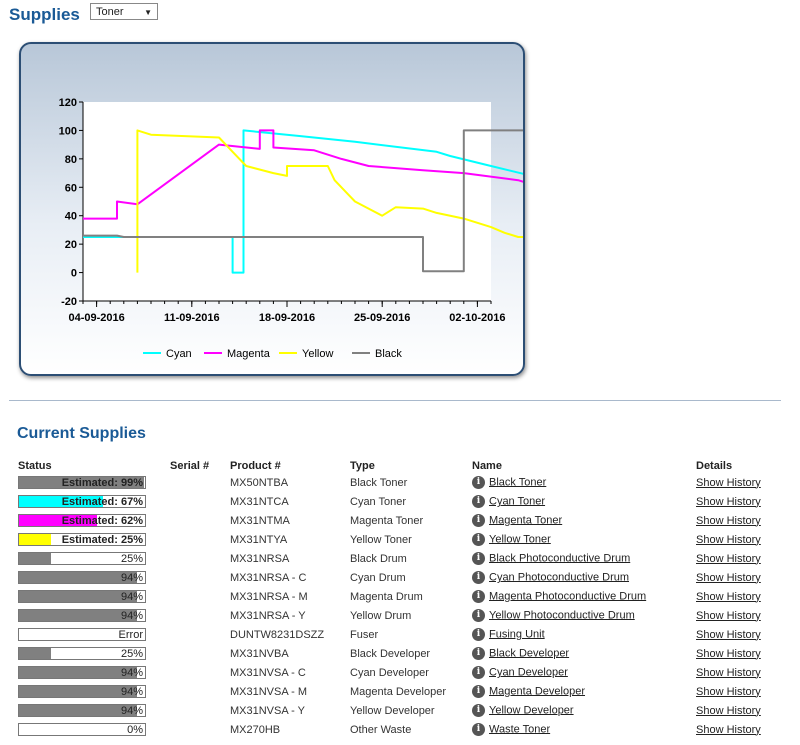 This screenshot has height=745, width=800. Describe the element at coordinates (389, 672) in the screenshot. I see `type-cell: Cyan Developer` at that location.